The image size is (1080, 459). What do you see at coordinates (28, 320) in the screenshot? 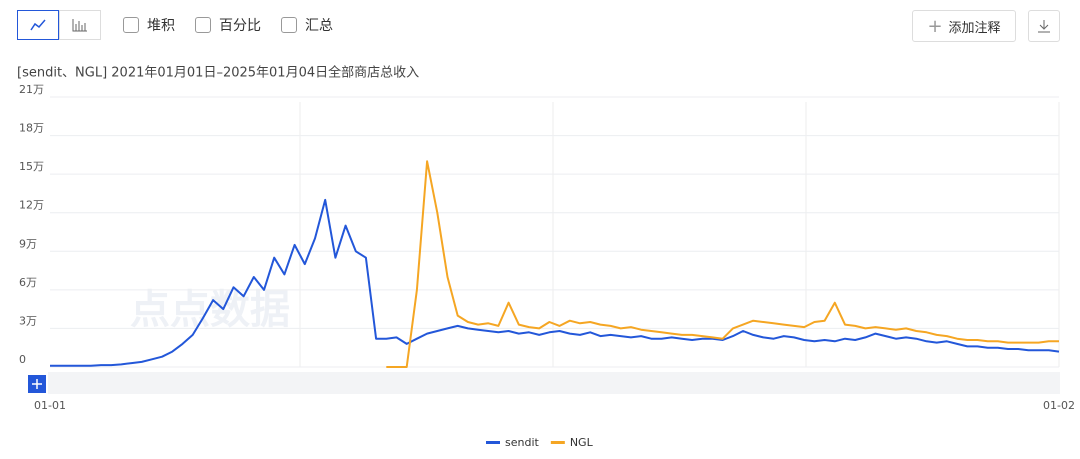
I see `y-tick-label: 3万` at bounding box center [28, 320].